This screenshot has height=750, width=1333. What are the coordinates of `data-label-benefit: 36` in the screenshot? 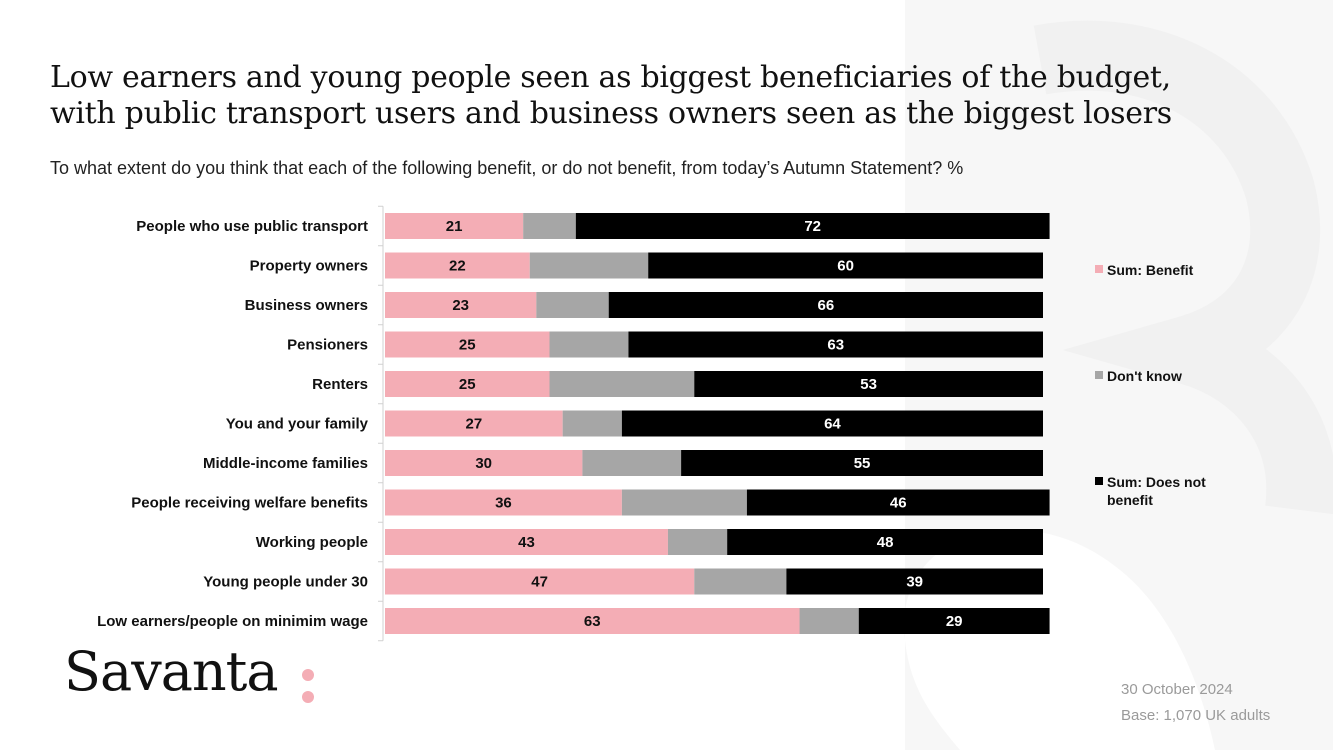 It's located at (503, 503).